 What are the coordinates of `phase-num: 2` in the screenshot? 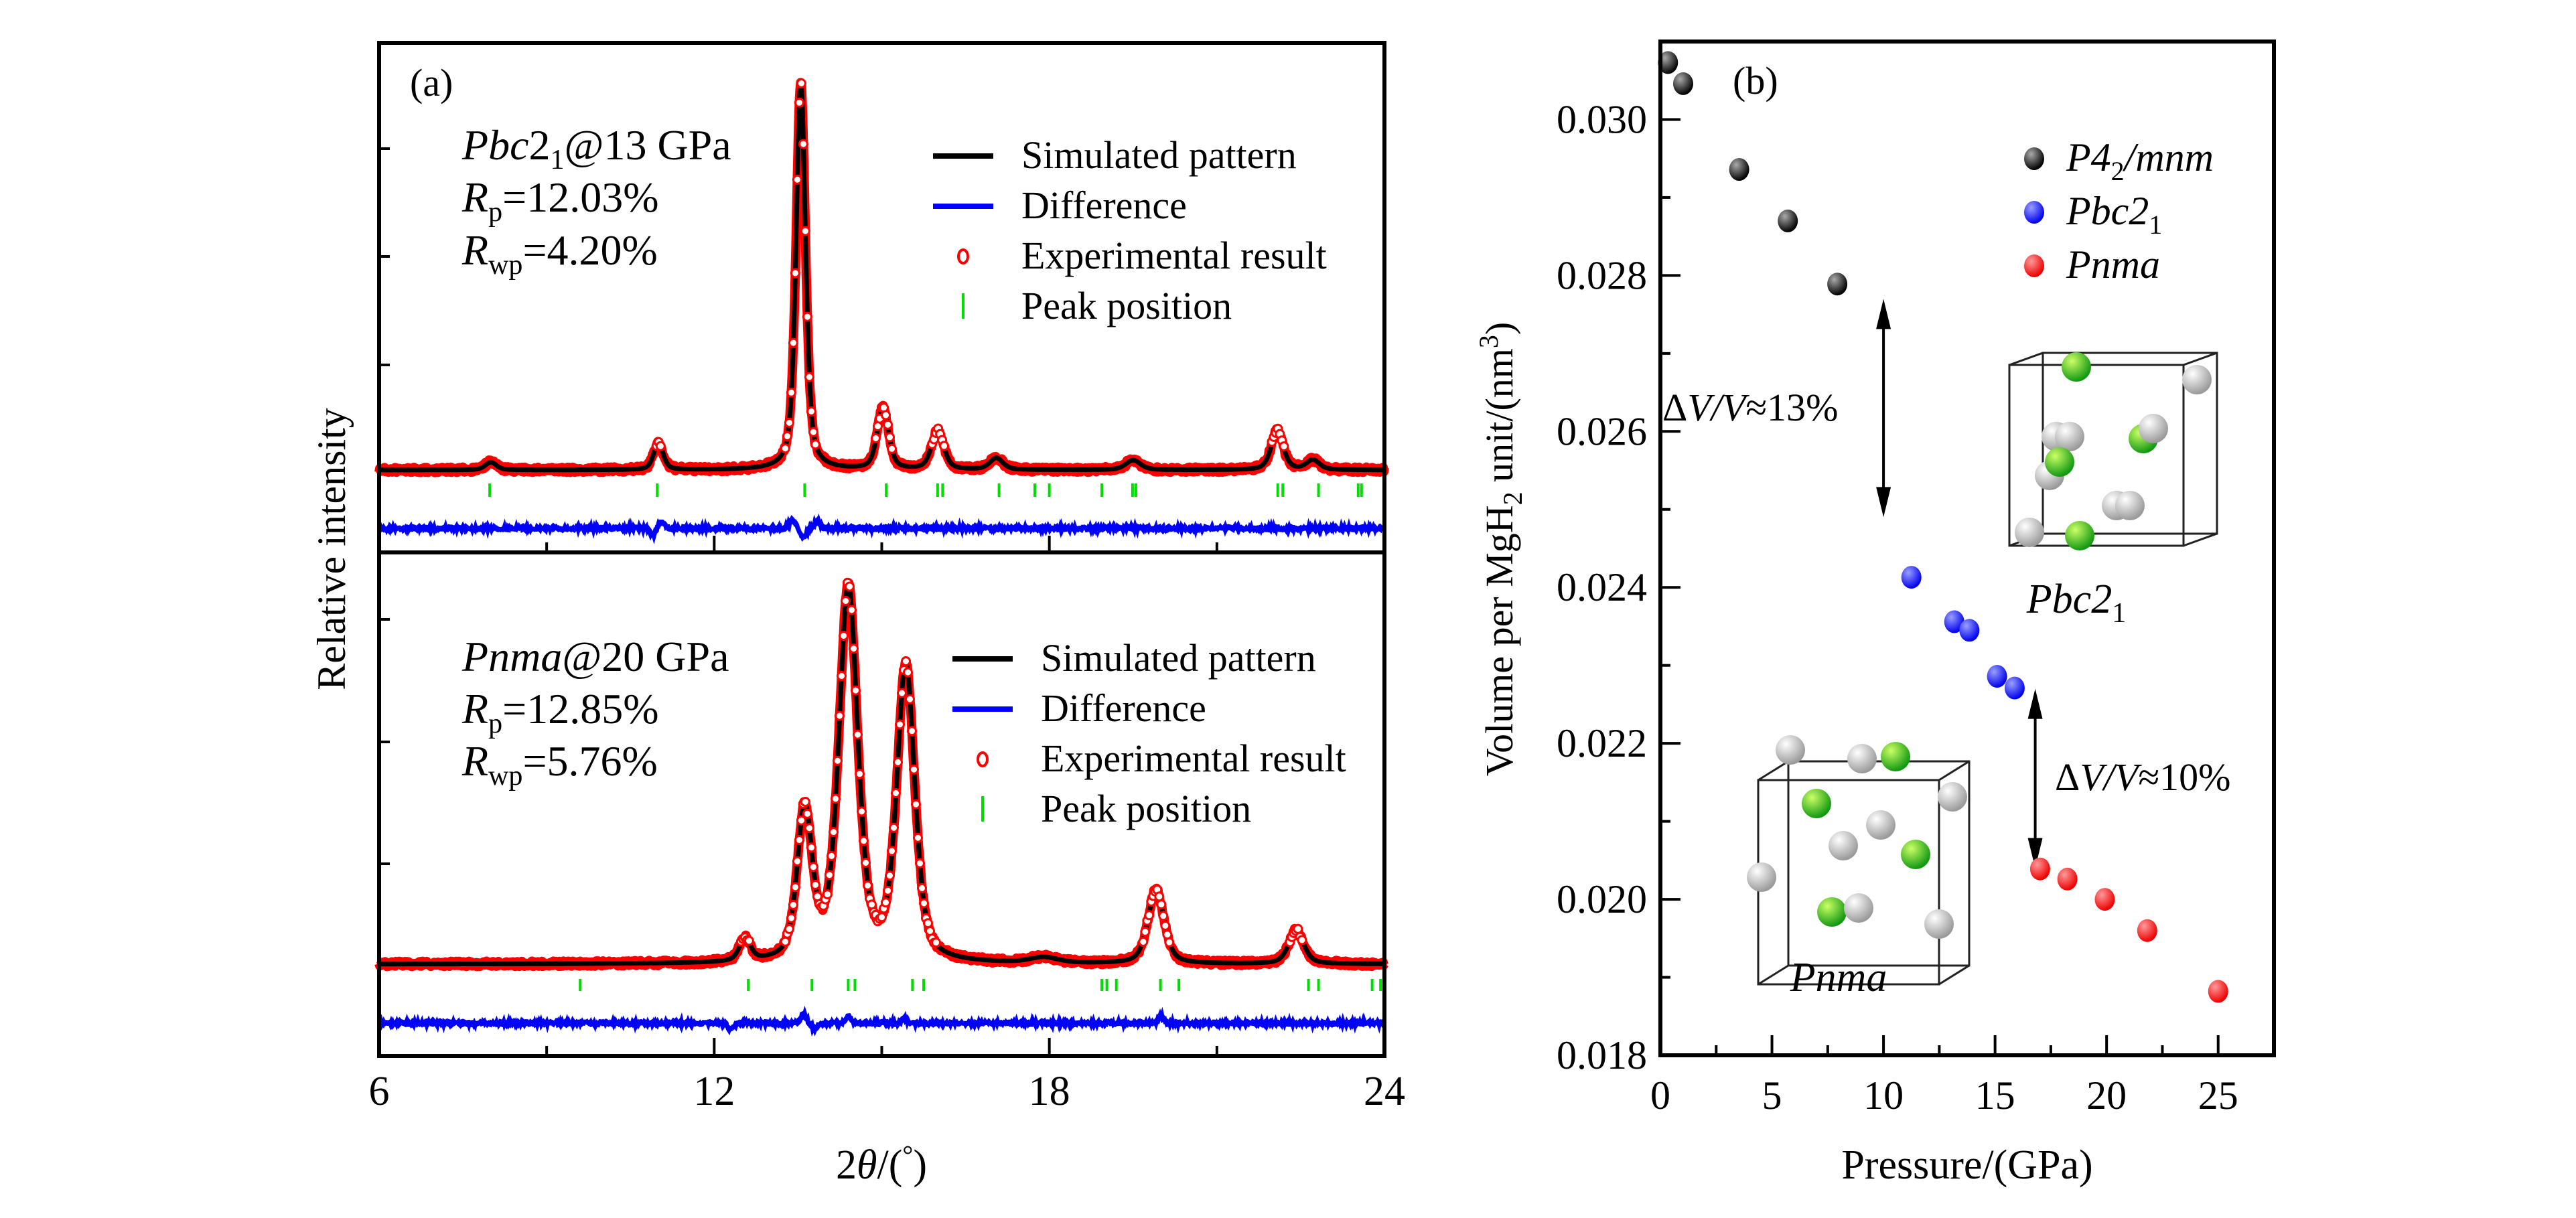 It's located at (540, 145).